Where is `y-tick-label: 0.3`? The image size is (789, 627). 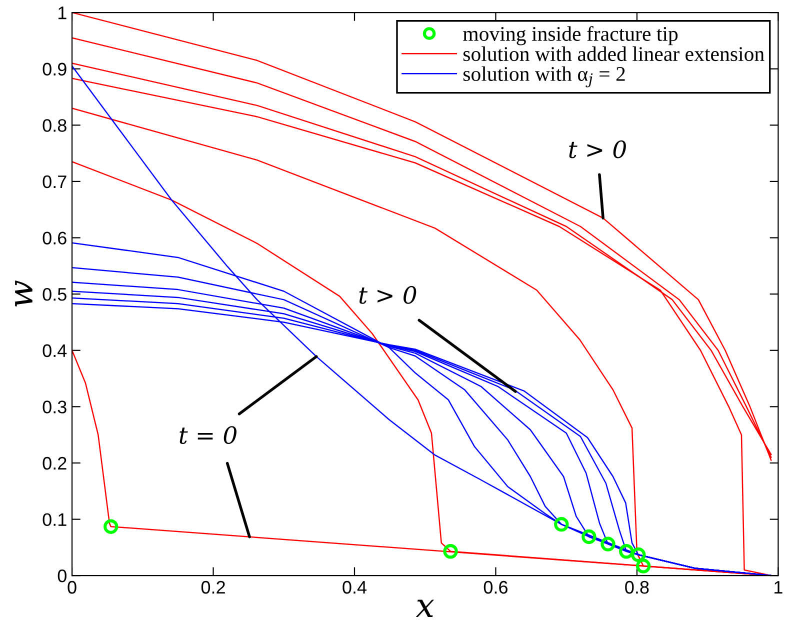
y-tick-label: 0.3 is located at coordinates (54, 407).